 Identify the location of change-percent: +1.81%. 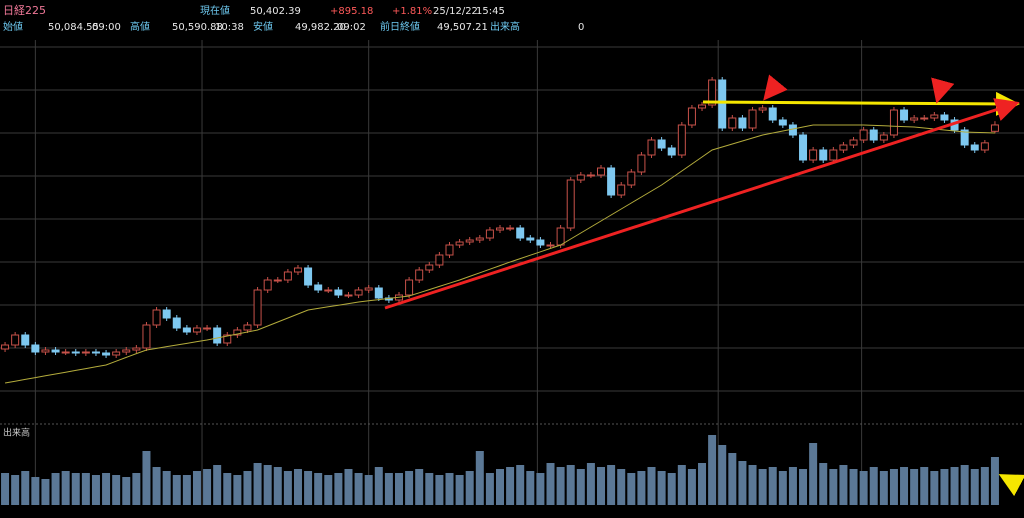
(412, 11).